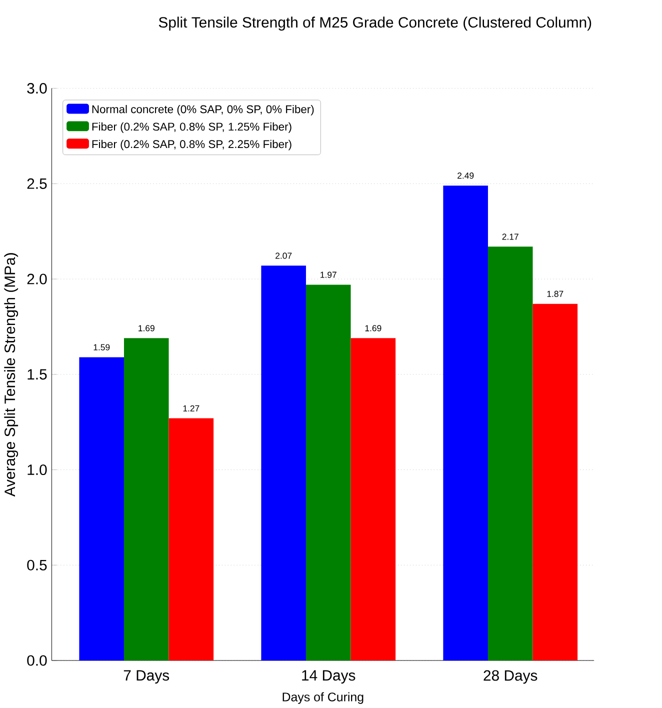  Describe the element at coordinates (37, 470) in the screenshot. I see `y-tick-label: 1.0` at that location.